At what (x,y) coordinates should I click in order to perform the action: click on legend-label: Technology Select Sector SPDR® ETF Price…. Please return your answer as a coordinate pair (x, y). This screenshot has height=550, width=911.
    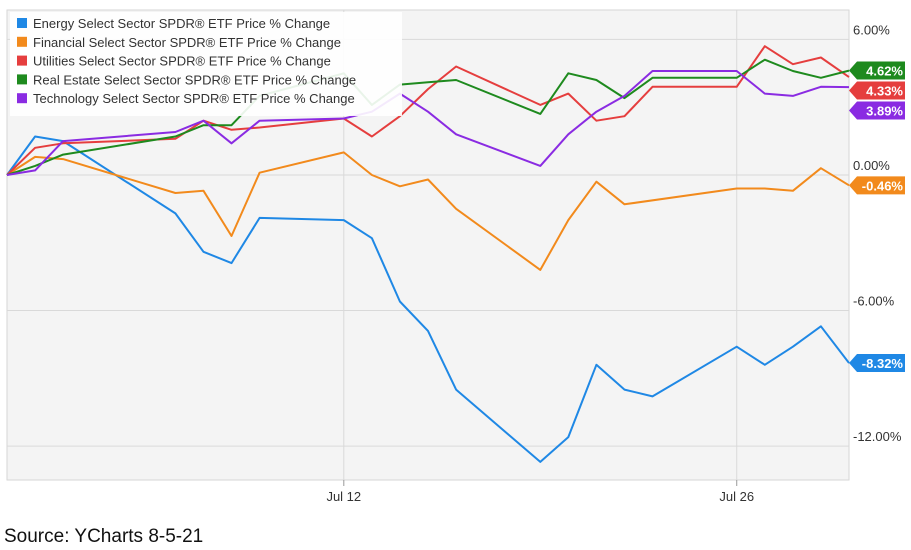
    Looking at the image, I should click on (194, 98).